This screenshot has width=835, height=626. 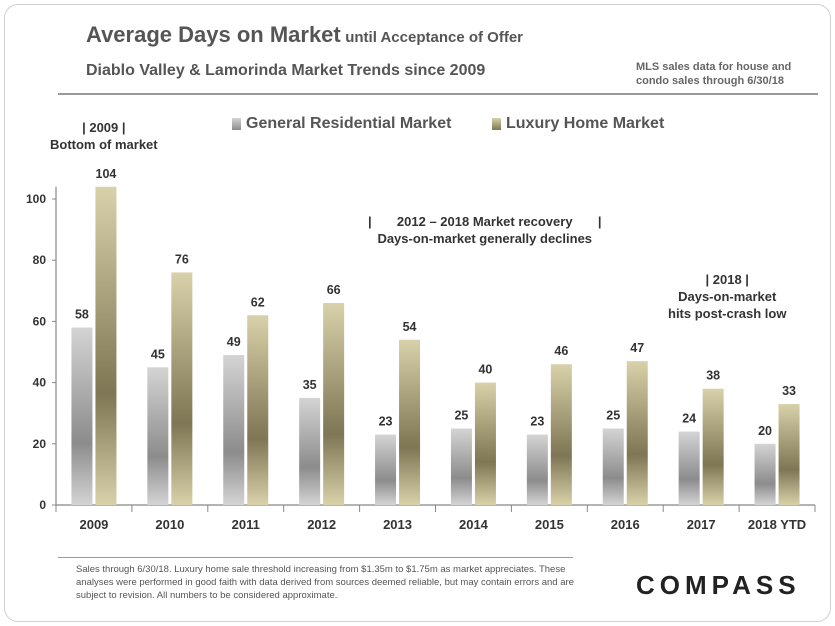 What do you see at coordinates (689, 419) in the screenshot?
I see `data-label-general: 24` at bounding box center [689, 419].